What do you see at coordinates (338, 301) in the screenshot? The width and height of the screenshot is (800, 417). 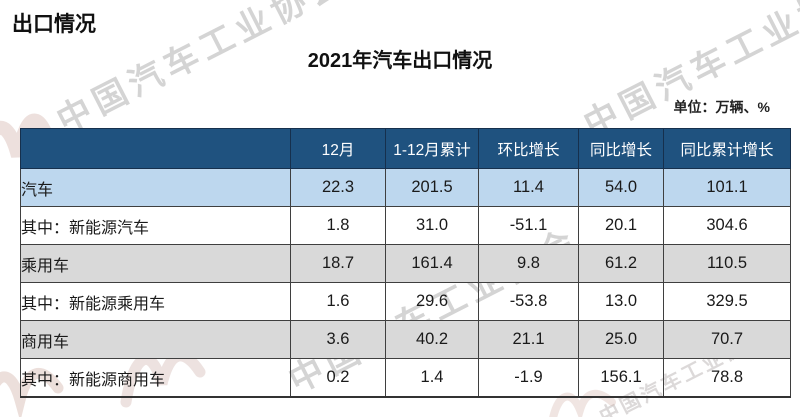 I see `value-cell: 1.6` at bounding box center [338, 301].